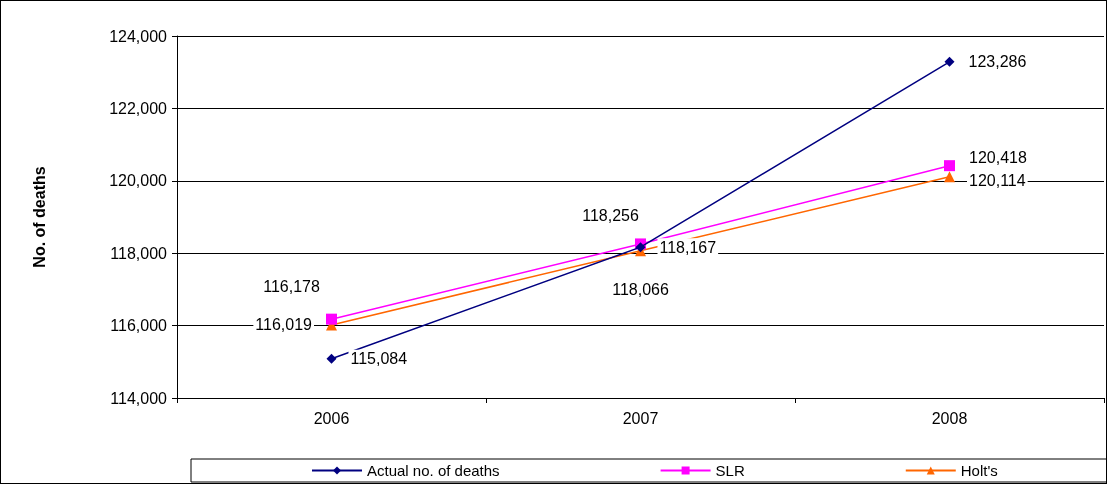 Image resolution: width=1107 pixels, height=484 pixels. I want to click on x-tick-label: 2008, so click(949, 418).